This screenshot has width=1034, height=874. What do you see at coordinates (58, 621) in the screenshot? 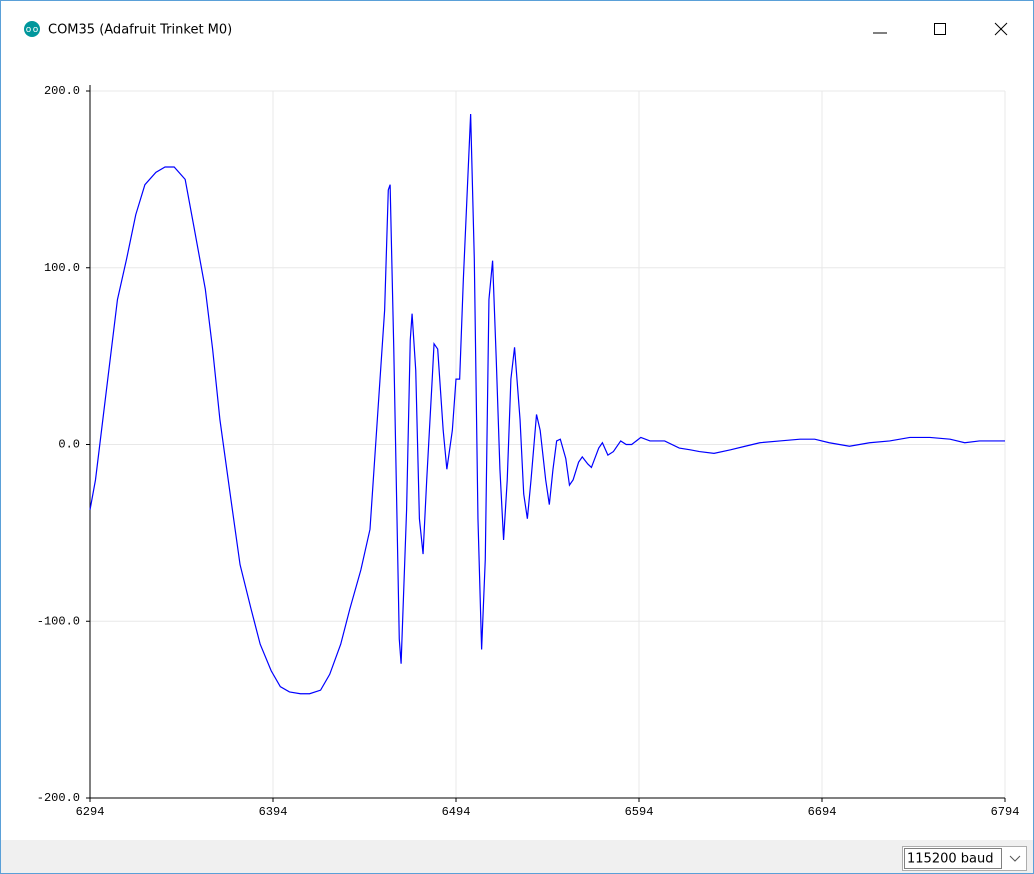
I see `y-tick-label: -100.0` at bounding box center [58, 621].